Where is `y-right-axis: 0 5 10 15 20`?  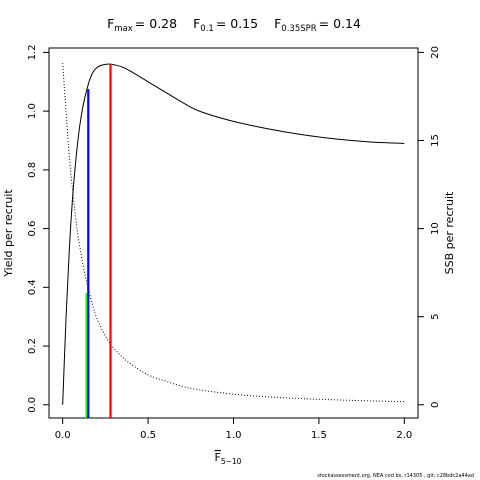 y-right-axis: 0 5 10 15 20 is located at coordinates (429, 227).